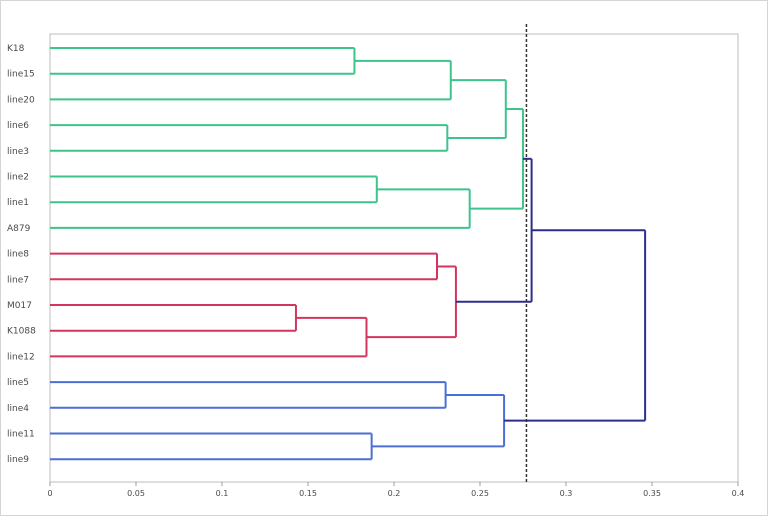  What do you see at coordinates (18, 280) in the screenshot?
I see `leaf-label-line7: line7` at bounding box center [18, 280].